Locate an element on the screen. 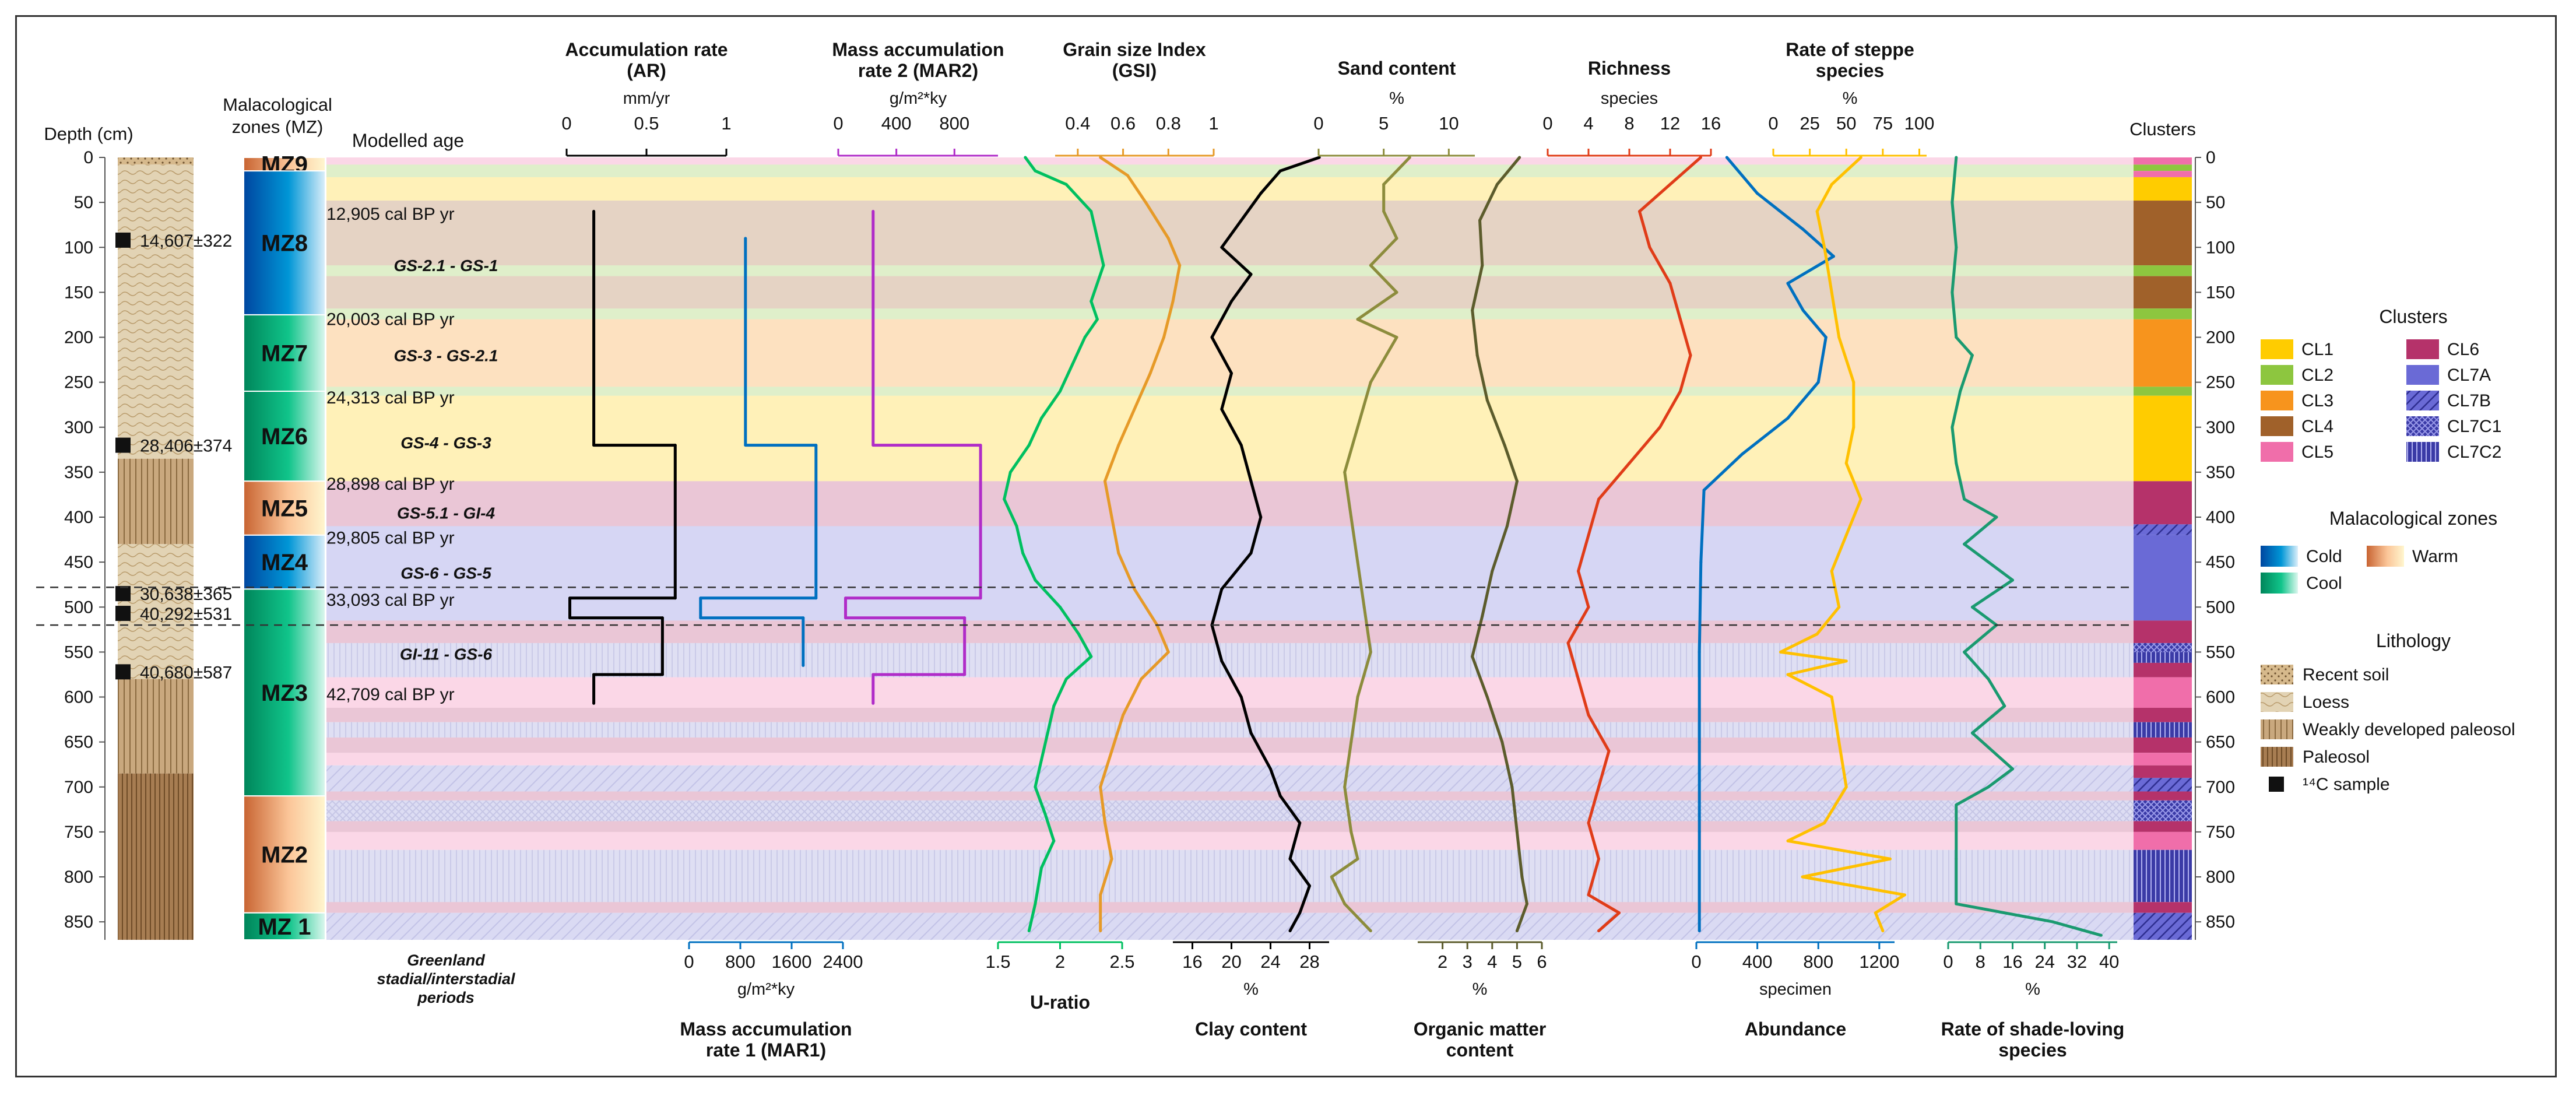 The width and height of the screenshot is (2576, 1106). cluster-legend-label: CL6 is located at coordinates (2463, 349).